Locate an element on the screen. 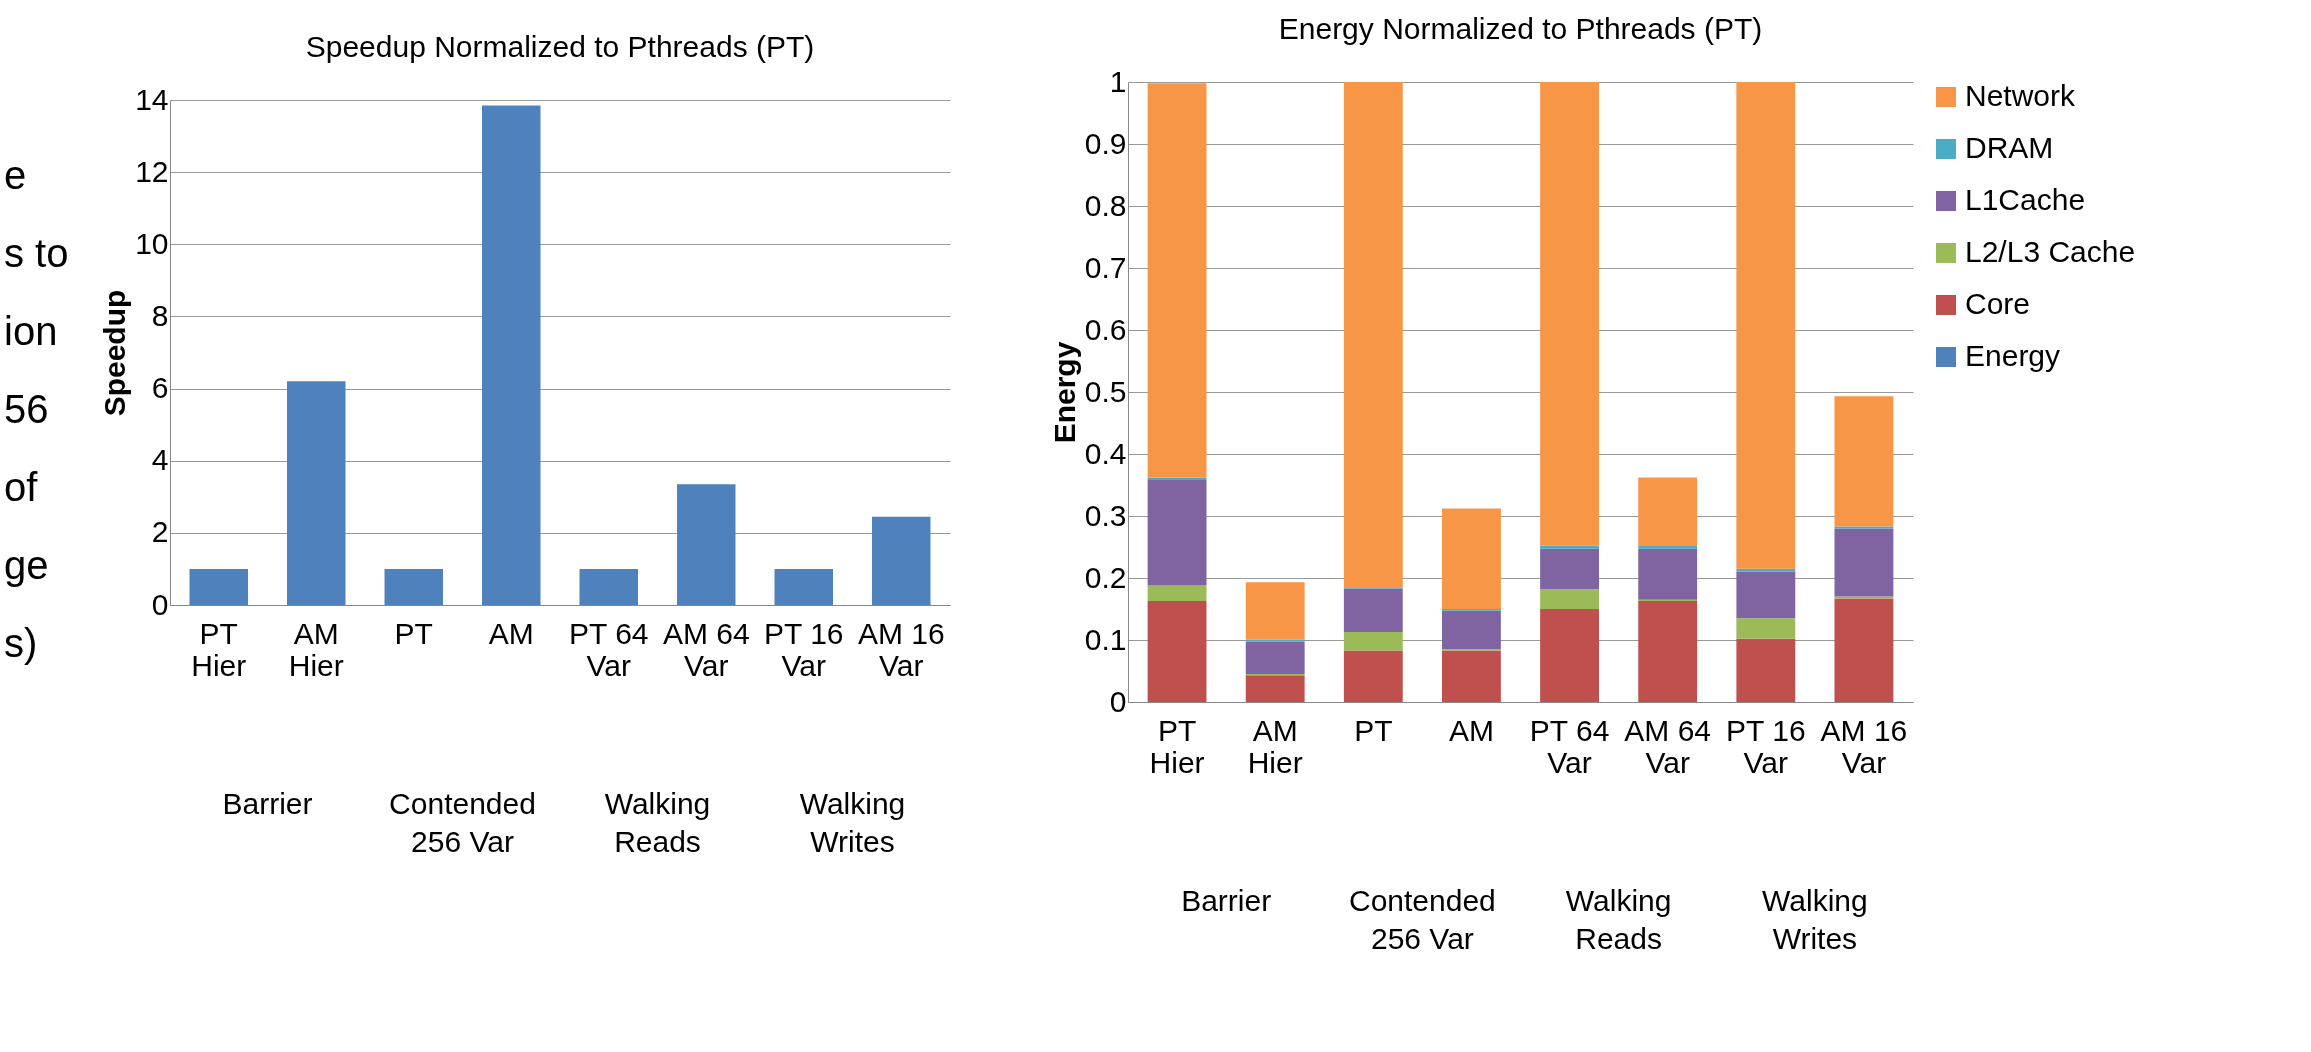 The height and width of the screenshot is (1052, 2311). y-axis-title: Energy is located at coordinates (1064, 392).